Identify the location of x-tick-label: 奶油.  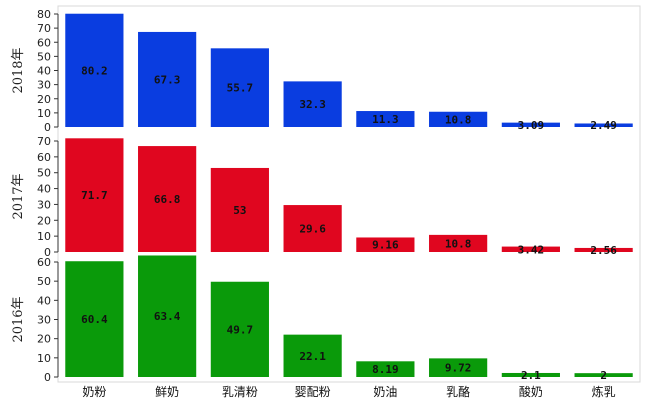
(385, 392).